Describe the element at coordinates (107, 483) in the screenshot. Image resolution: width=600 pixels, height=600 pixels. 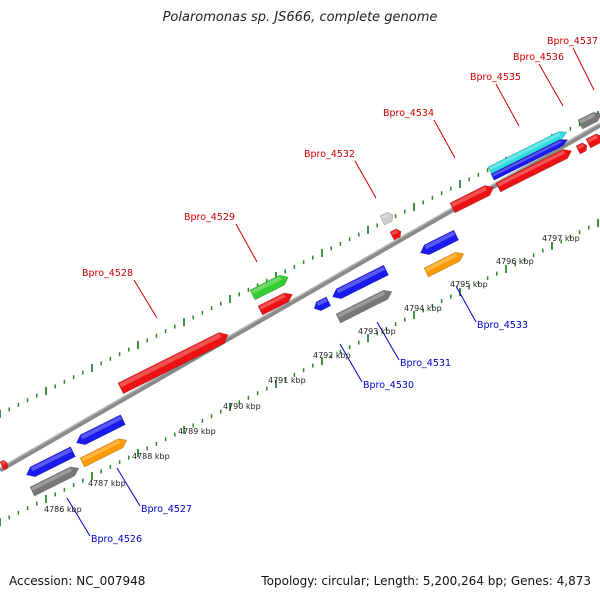
I see `scale-label-2: 4787 kbp` at that location.